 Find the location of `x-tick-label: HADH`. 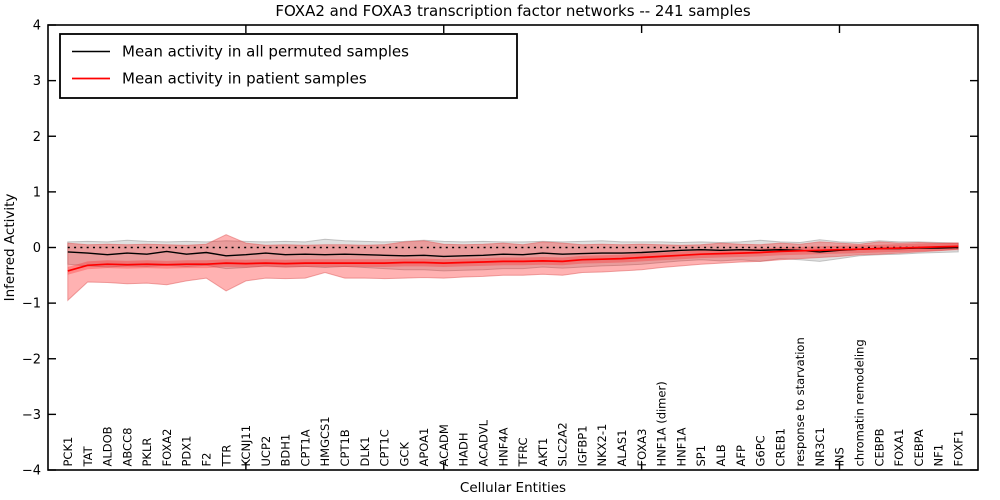

x-tick-label: HADH is located at coordinates (464, 449).